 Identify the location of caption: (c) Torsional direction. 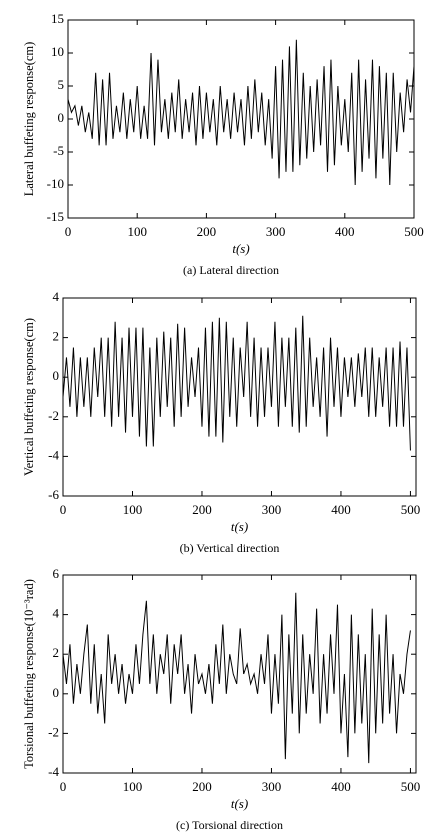
(229, 825).